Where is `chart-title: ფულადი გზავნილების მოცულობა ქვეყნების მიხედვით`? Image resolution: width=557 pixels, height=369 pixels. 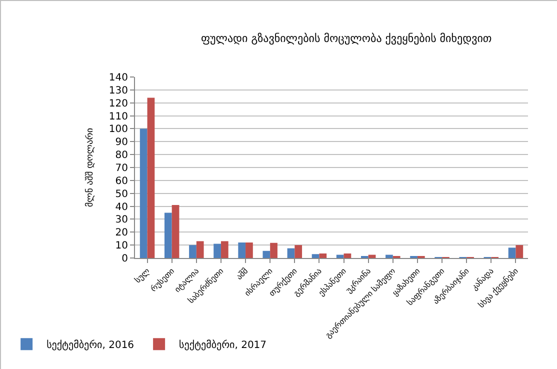
chart-title: ფულადი გზავნილების მოცულობა ქვეყნების მიხედვით is located at coordinates (346, 38).